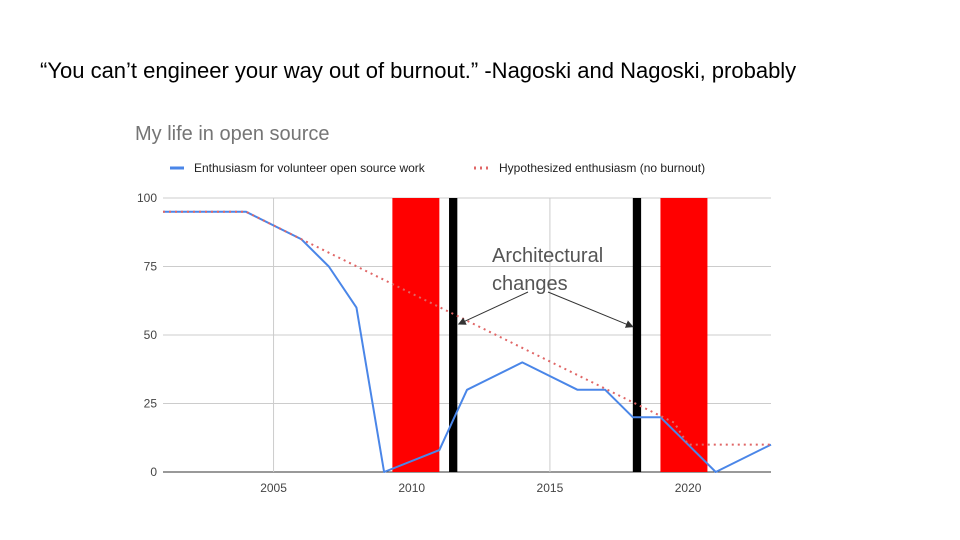  I want to click on x-tick-label-2015: 2015, so click(550, 488).